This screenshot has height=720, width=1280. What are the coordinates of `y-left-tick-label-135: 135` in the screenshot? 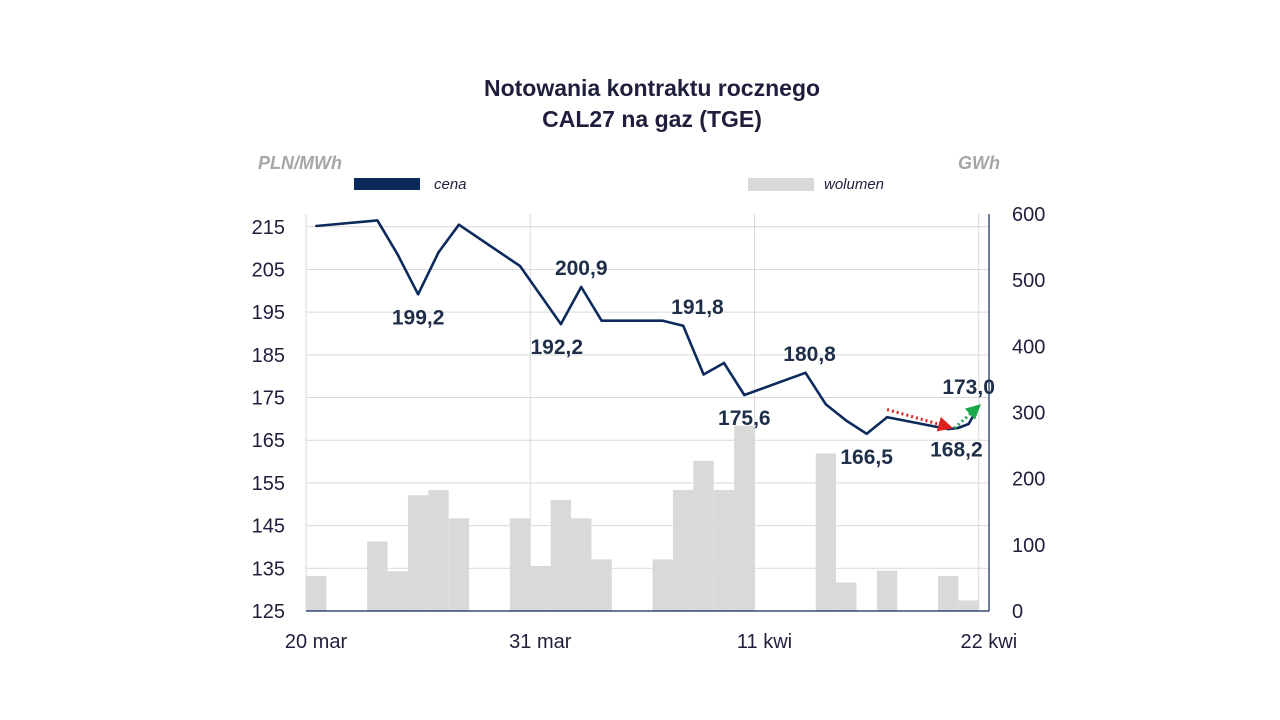 It's located at (268, 569).